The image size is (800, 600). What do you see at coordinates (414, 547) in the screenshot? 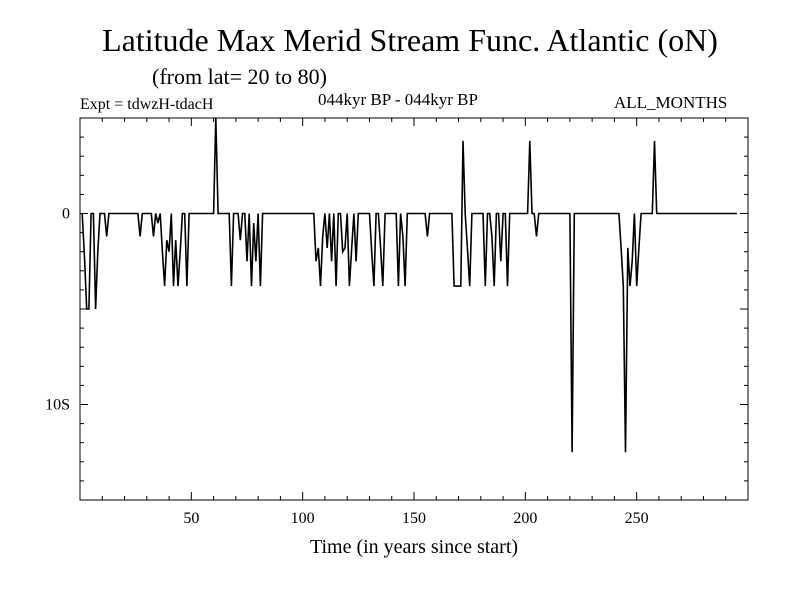
I see `x-axis-label: Time (in years since start)` at bounding box center [414, 547].